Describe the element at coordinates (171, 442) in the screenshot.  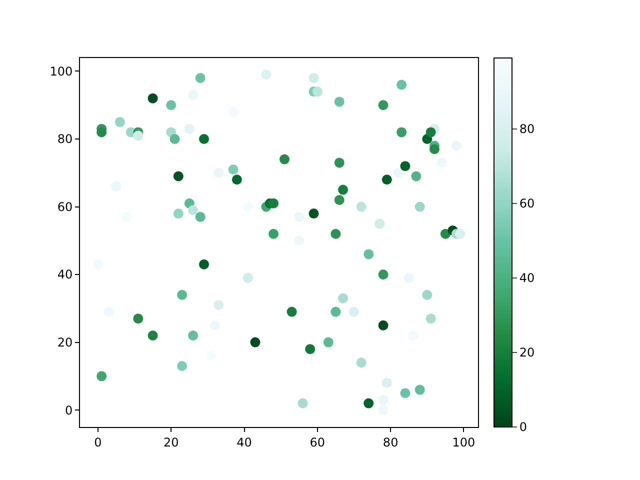
I see `x-tick-label: 20` at that location.